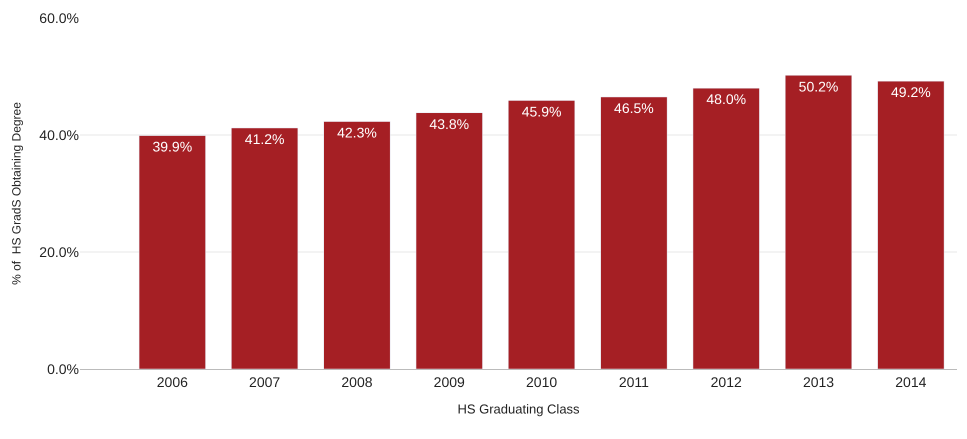 Image resolution: width=967 pixels, height=439 pixels. Describe the element at coordinates (357, 382) in the screenshot. I see `x-tick-label: 2008` at that location.